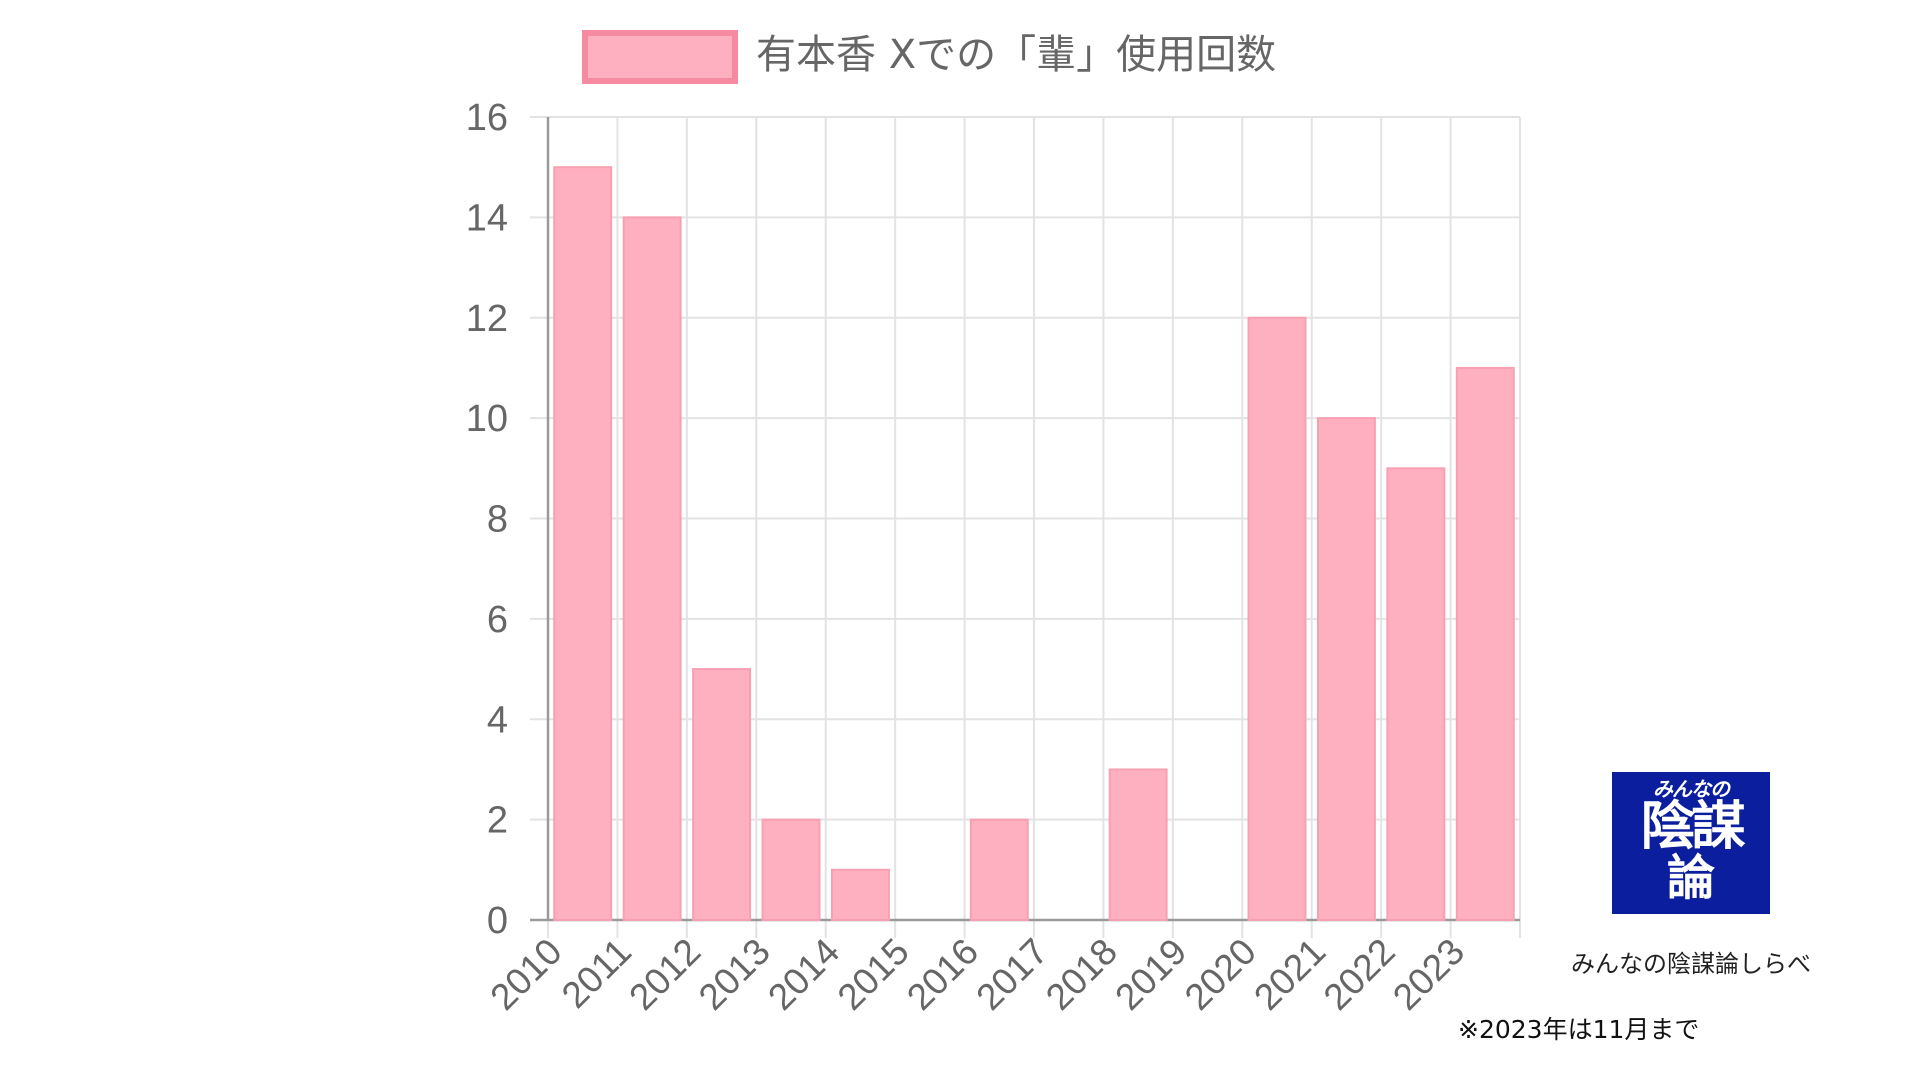 Image resolution: width=1920 pixels, height=1080 pixels. Describe the element at coordinates (1138, 844) in the screenshot. I see `bar-2018` at that location.